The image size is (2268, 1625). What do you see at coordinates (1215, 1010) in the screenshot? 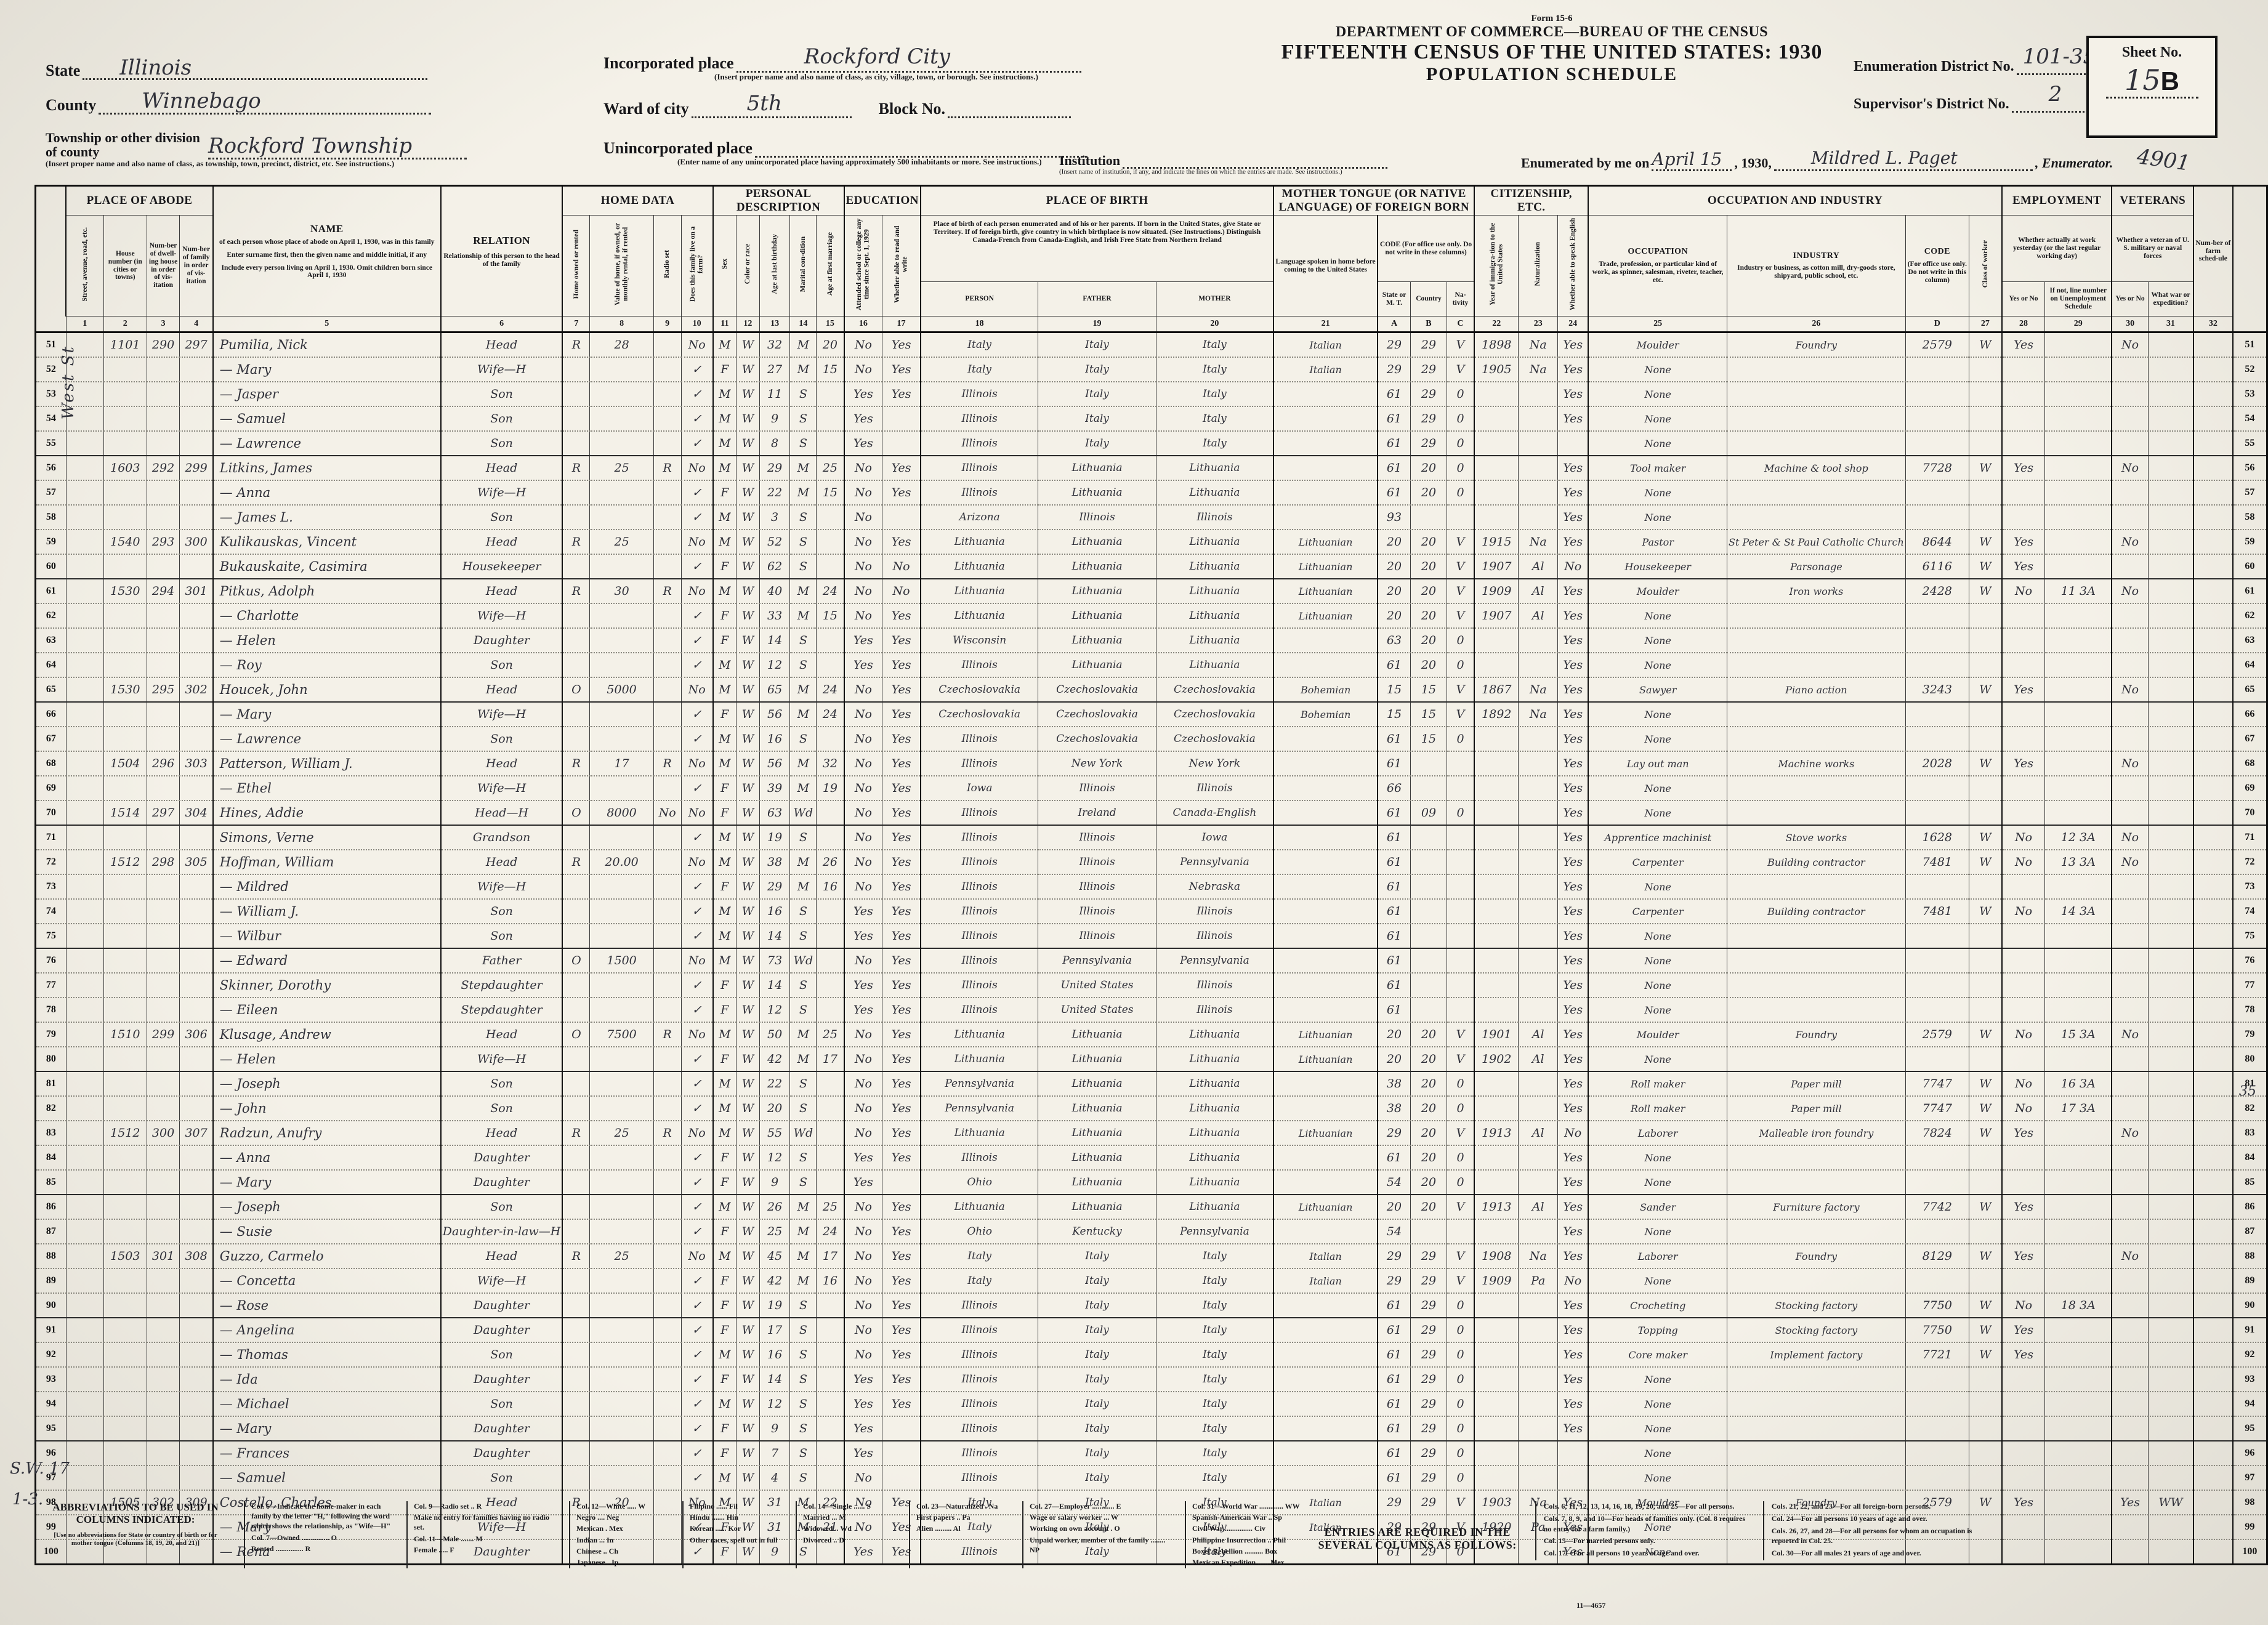
I see `cell-pobm: Illinois` at bounding box center [1215, 1010].